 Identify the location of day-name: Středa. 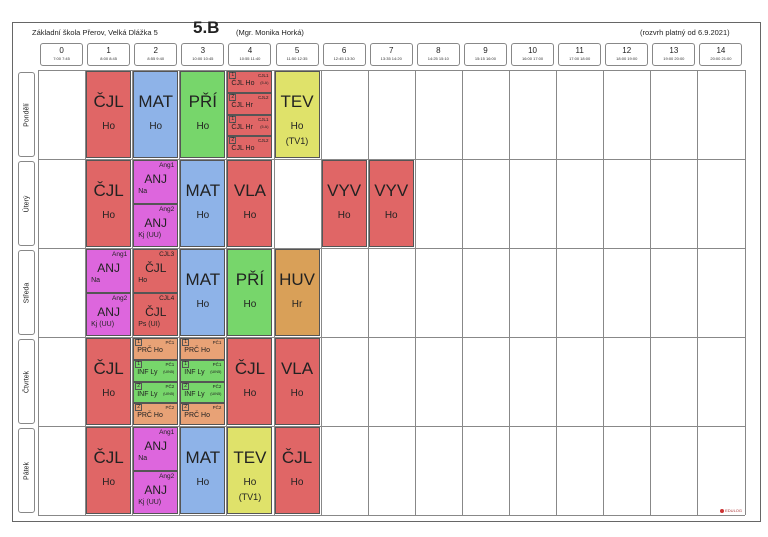
(26, 292).